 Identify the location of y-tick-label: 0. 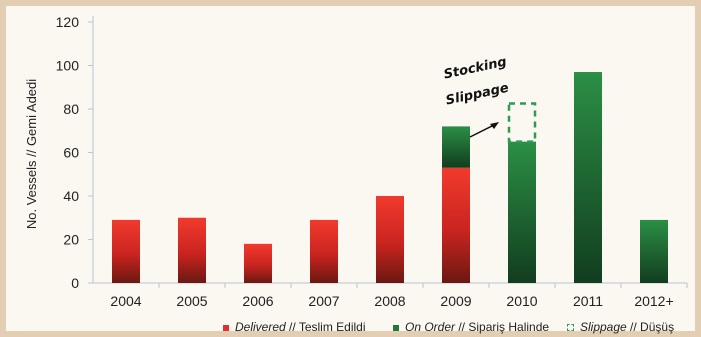
(75, 283).